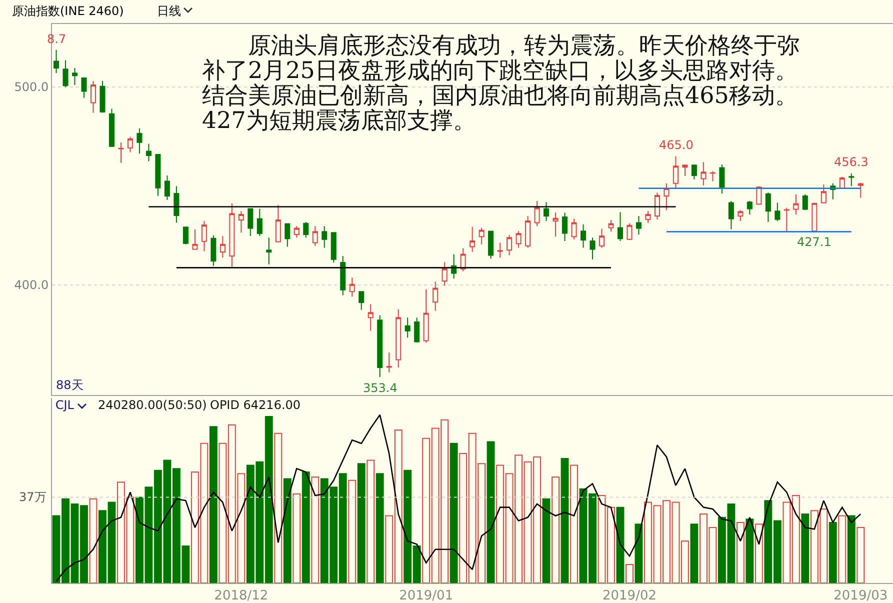 This screenshot has width=893, height=603. Describe the element at coordinates (241, 595) in the screenshot. I see `x-tick-label: 2018/12` at that location.